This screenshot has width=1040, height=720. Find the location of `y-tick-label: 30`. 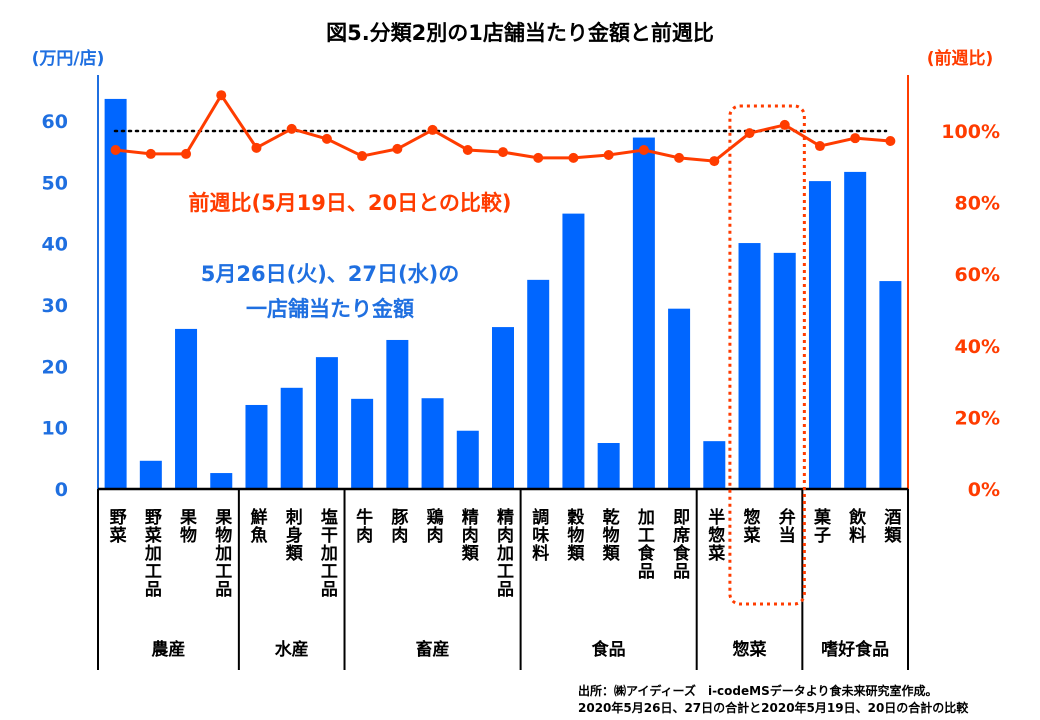

y-tick-label: 30 is located at coordinates (55, 306).